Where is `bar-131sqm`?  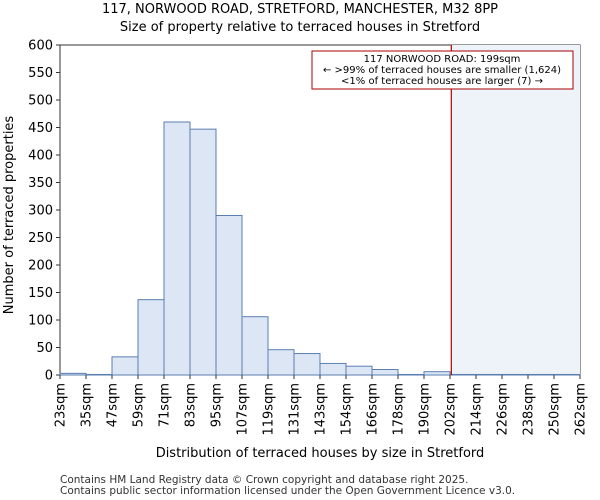
bar-131sqm is located at coordinates (307, 364).